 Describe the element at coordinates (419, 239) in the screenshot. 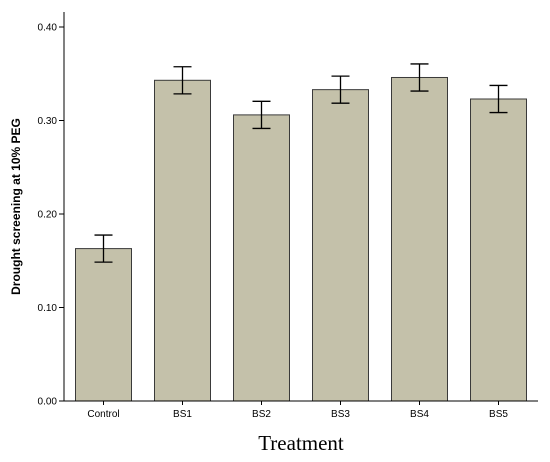

I see `bar-bs4` at that location.